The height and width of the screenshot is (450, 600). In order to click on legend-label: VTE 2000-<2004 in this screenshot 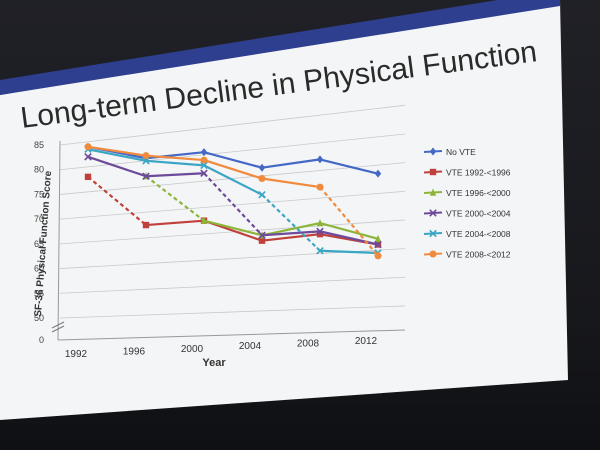, I will do `click(478, 214)`.